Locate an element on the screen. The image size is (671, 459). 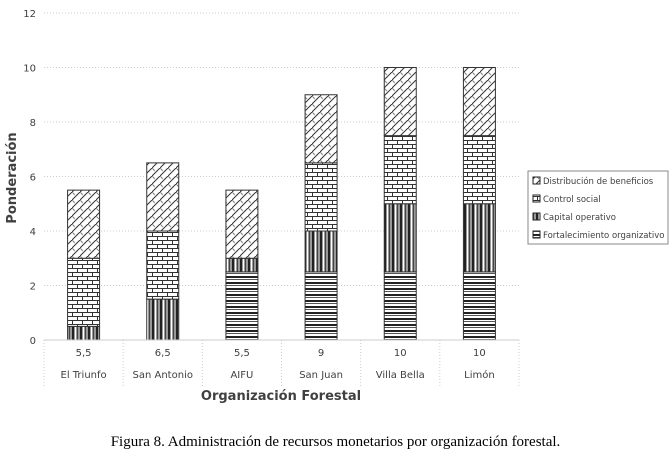
x-tick-label: Limón is located at coordinates (479, 375).